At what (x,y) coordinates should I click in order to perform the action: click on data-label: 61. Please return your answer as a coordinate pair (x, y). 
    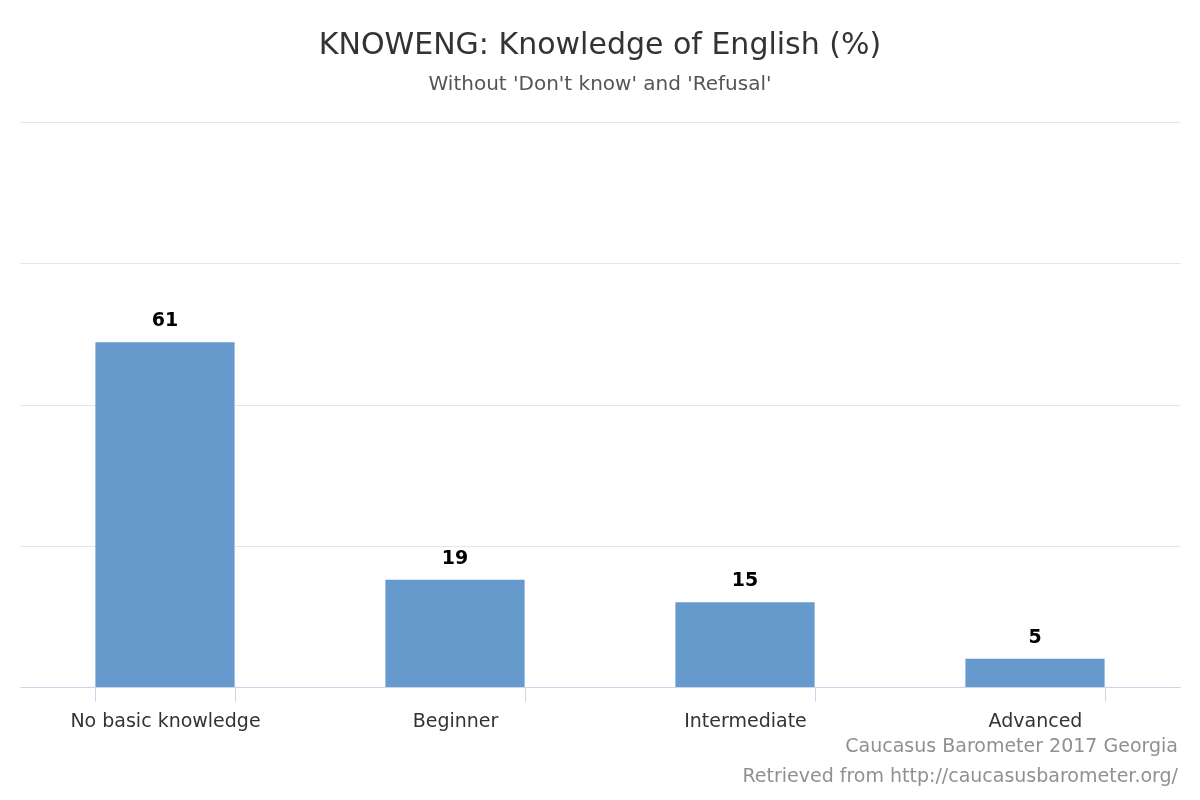
    Looking at the image, I should click on (165, 319).